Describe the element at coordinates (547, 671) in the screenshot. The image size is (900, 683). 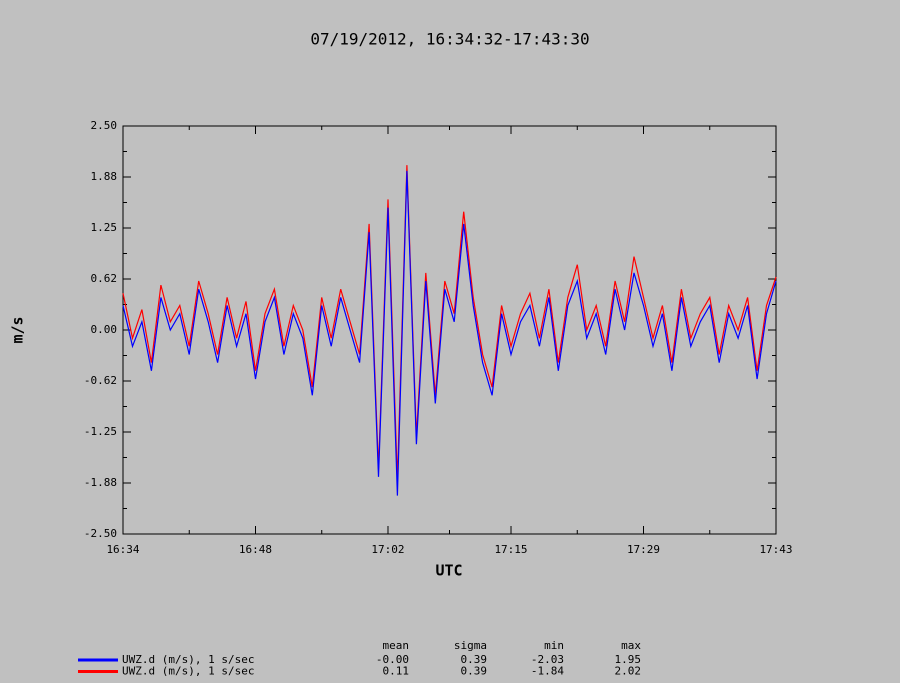
I see `stats-value: -1.84` at that location.